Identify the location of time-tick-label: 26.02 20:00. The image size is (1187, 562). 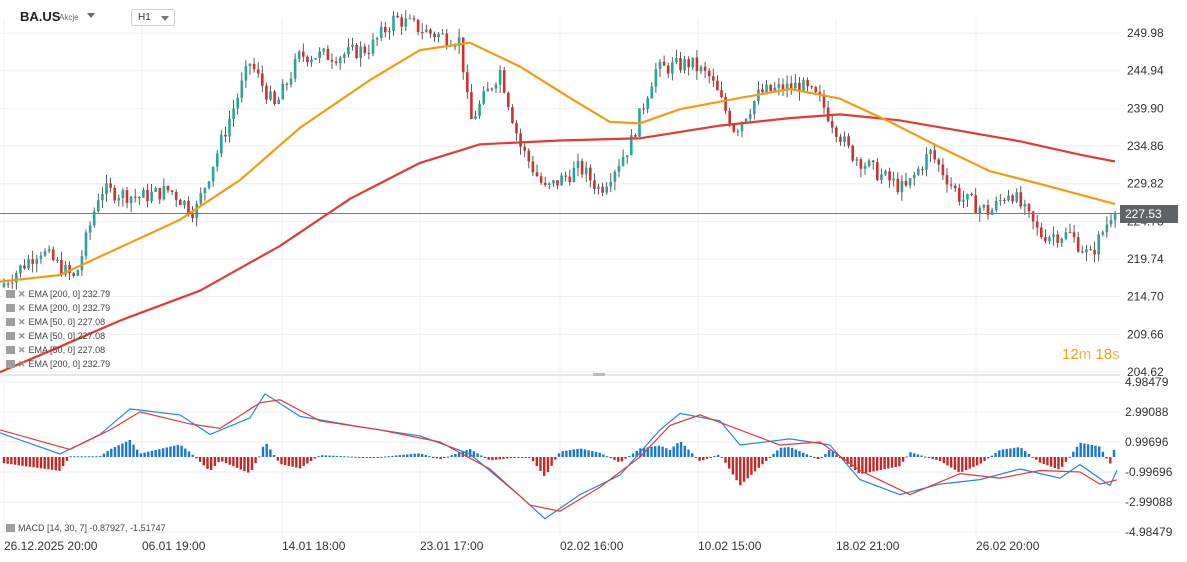
(1008, 546).